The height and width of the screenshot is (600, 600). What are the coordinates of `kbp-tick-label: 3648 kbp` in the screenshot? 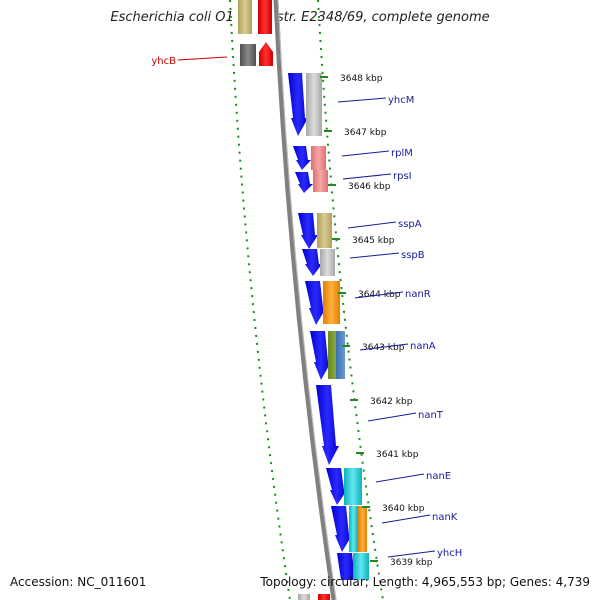 It's located at (361, 79).